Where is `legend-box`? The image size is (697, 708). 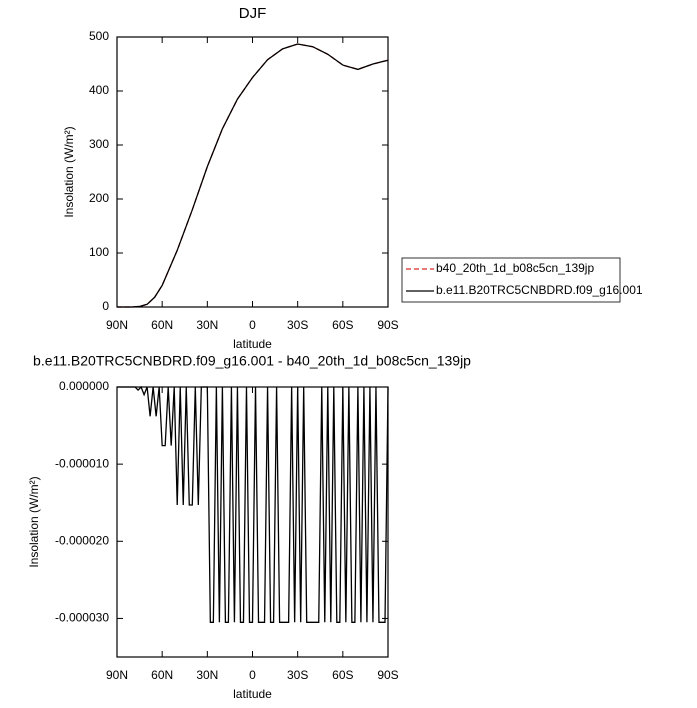
legend-box is located at coordinates (511, 280).